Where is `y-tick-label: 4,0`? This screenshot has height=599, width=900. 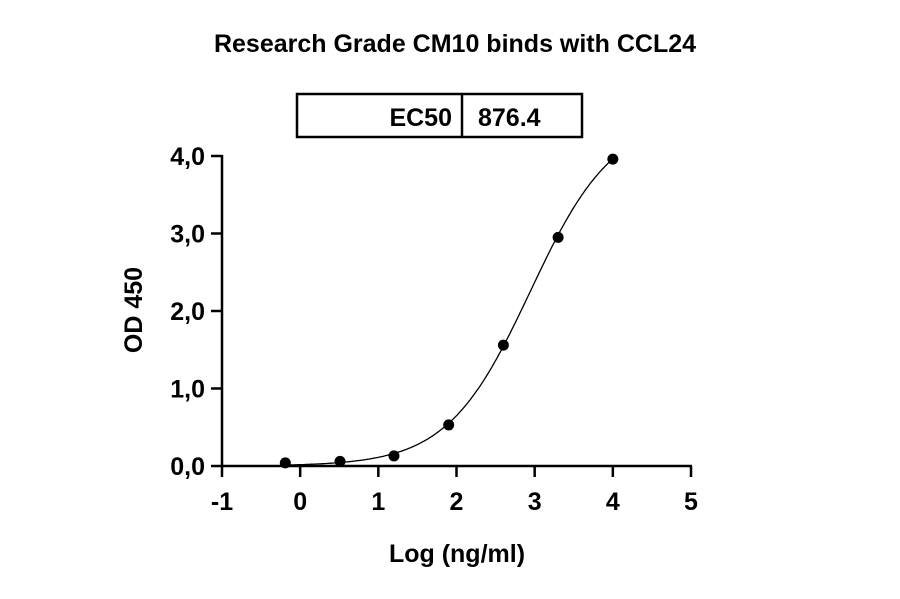 y-tick-label: 4,0 is located at coordinates (187, 157).